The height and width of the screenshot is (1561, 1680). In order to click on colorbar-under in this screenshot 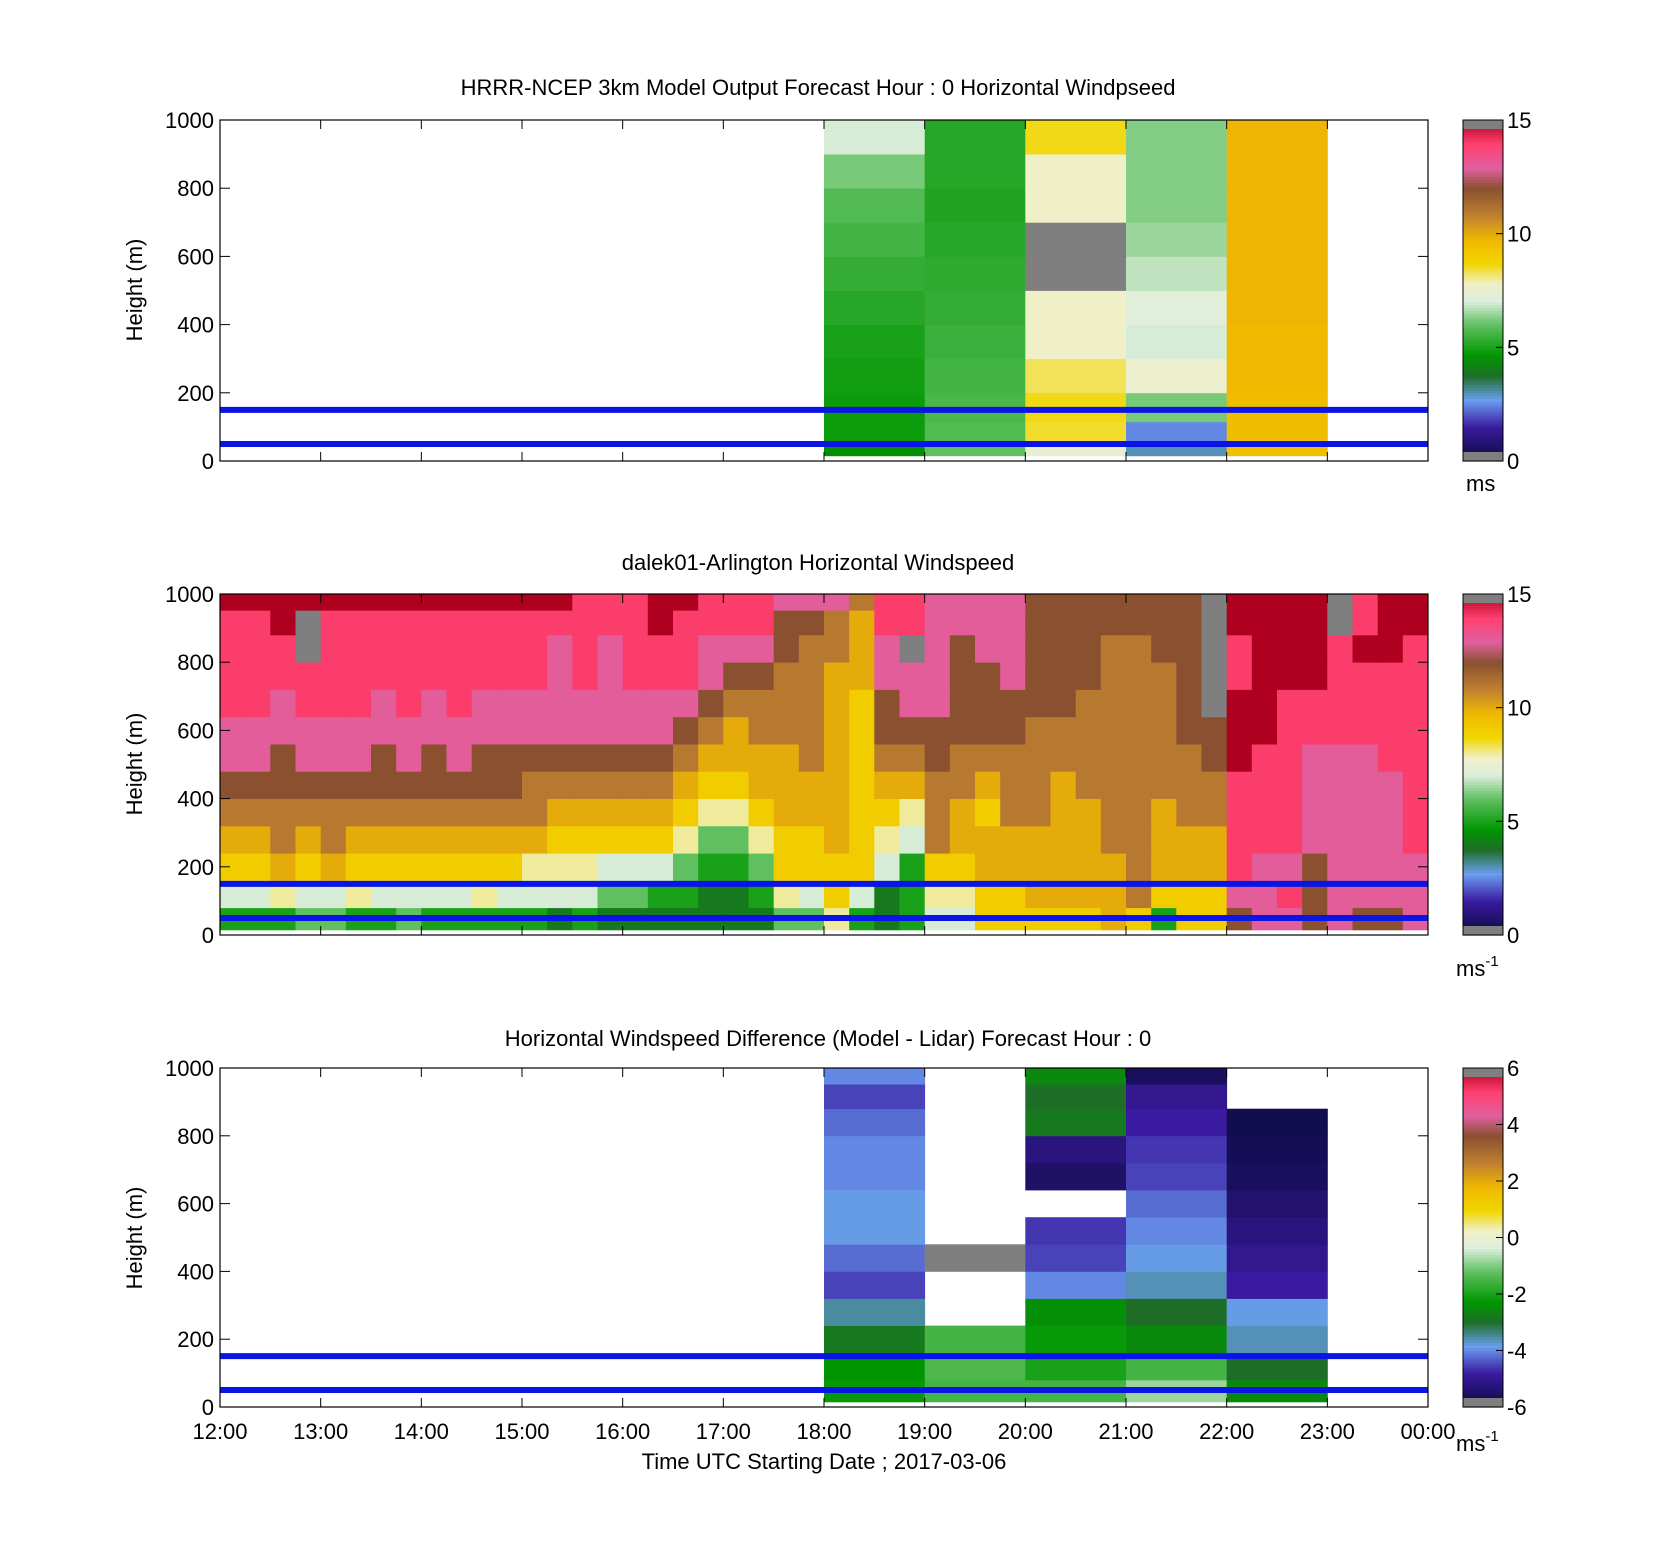, I will do `click(1483, 456)`.